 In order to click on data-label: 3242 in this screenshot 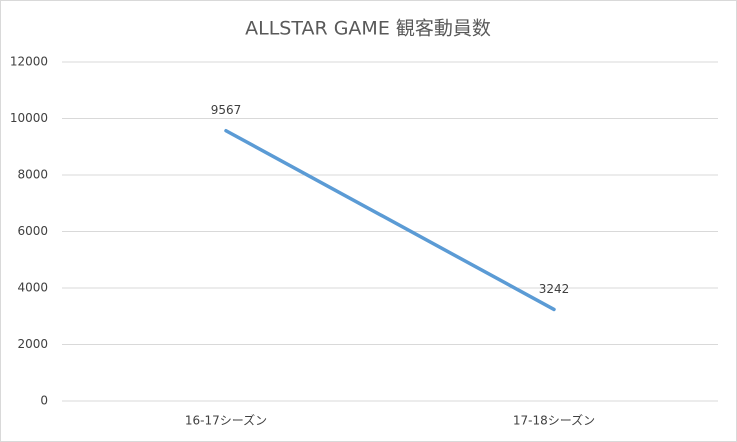, I will do `click(554, 289)`.